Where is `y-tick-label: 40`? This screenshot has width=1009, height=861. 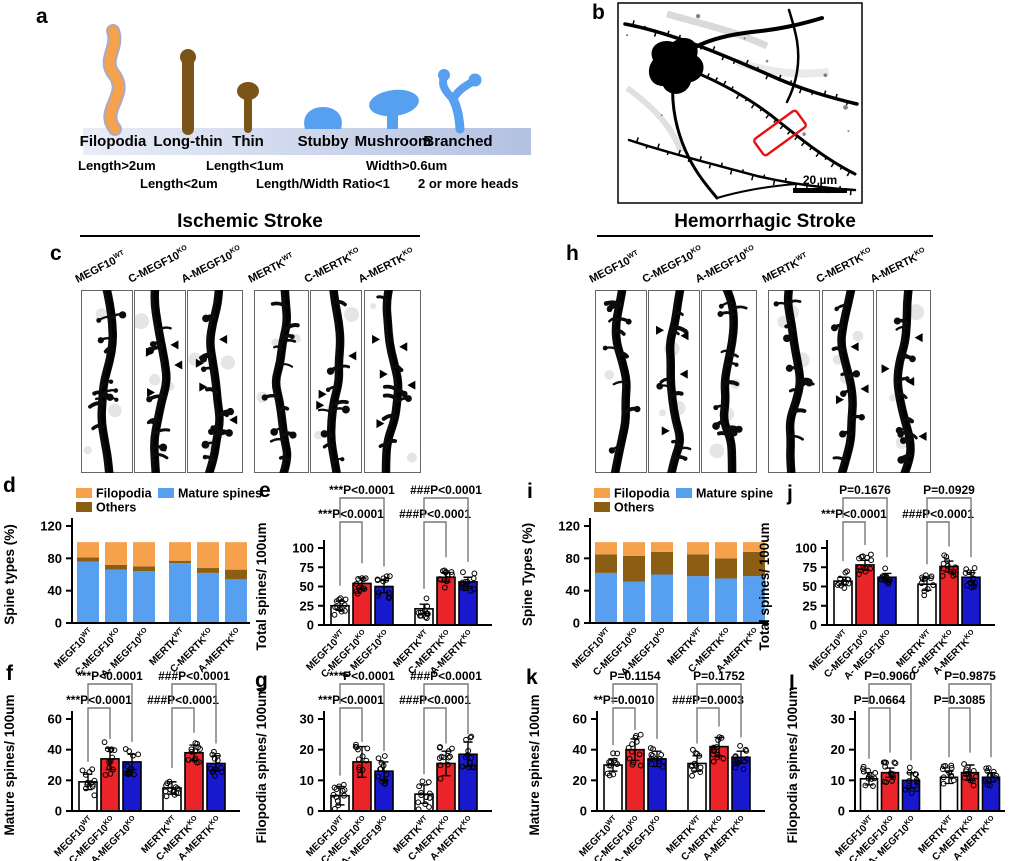
y-tick-label: 40 is located at coordinates (55, 749).